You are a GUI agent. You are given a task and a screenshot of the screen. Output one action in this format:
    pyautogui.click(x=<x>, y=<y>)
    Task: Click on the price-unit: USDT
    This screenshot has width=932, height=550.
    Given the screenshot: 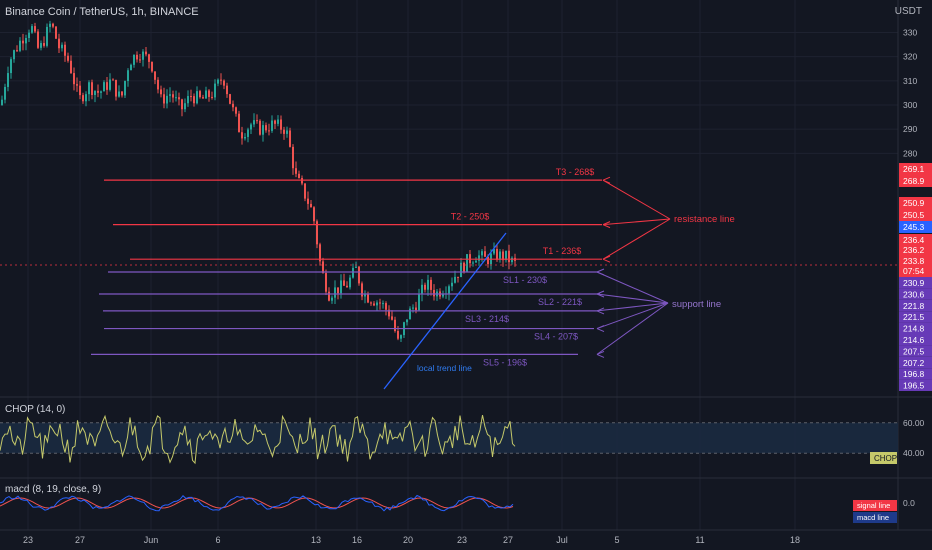 What is the action you would take?
    pyautogui.click(x=908, y=11)
    